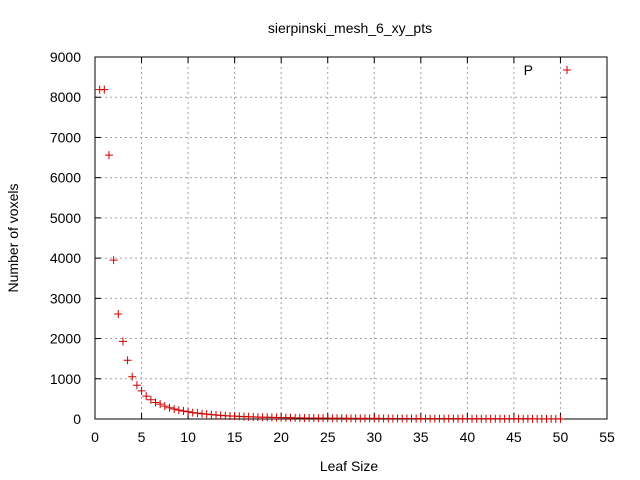 This screenshot has height=480, width=640. What do you see at coordinates (421, 437) in the screenshot?
I see `x-tick-label: 35` at bounding box center [421, 437].